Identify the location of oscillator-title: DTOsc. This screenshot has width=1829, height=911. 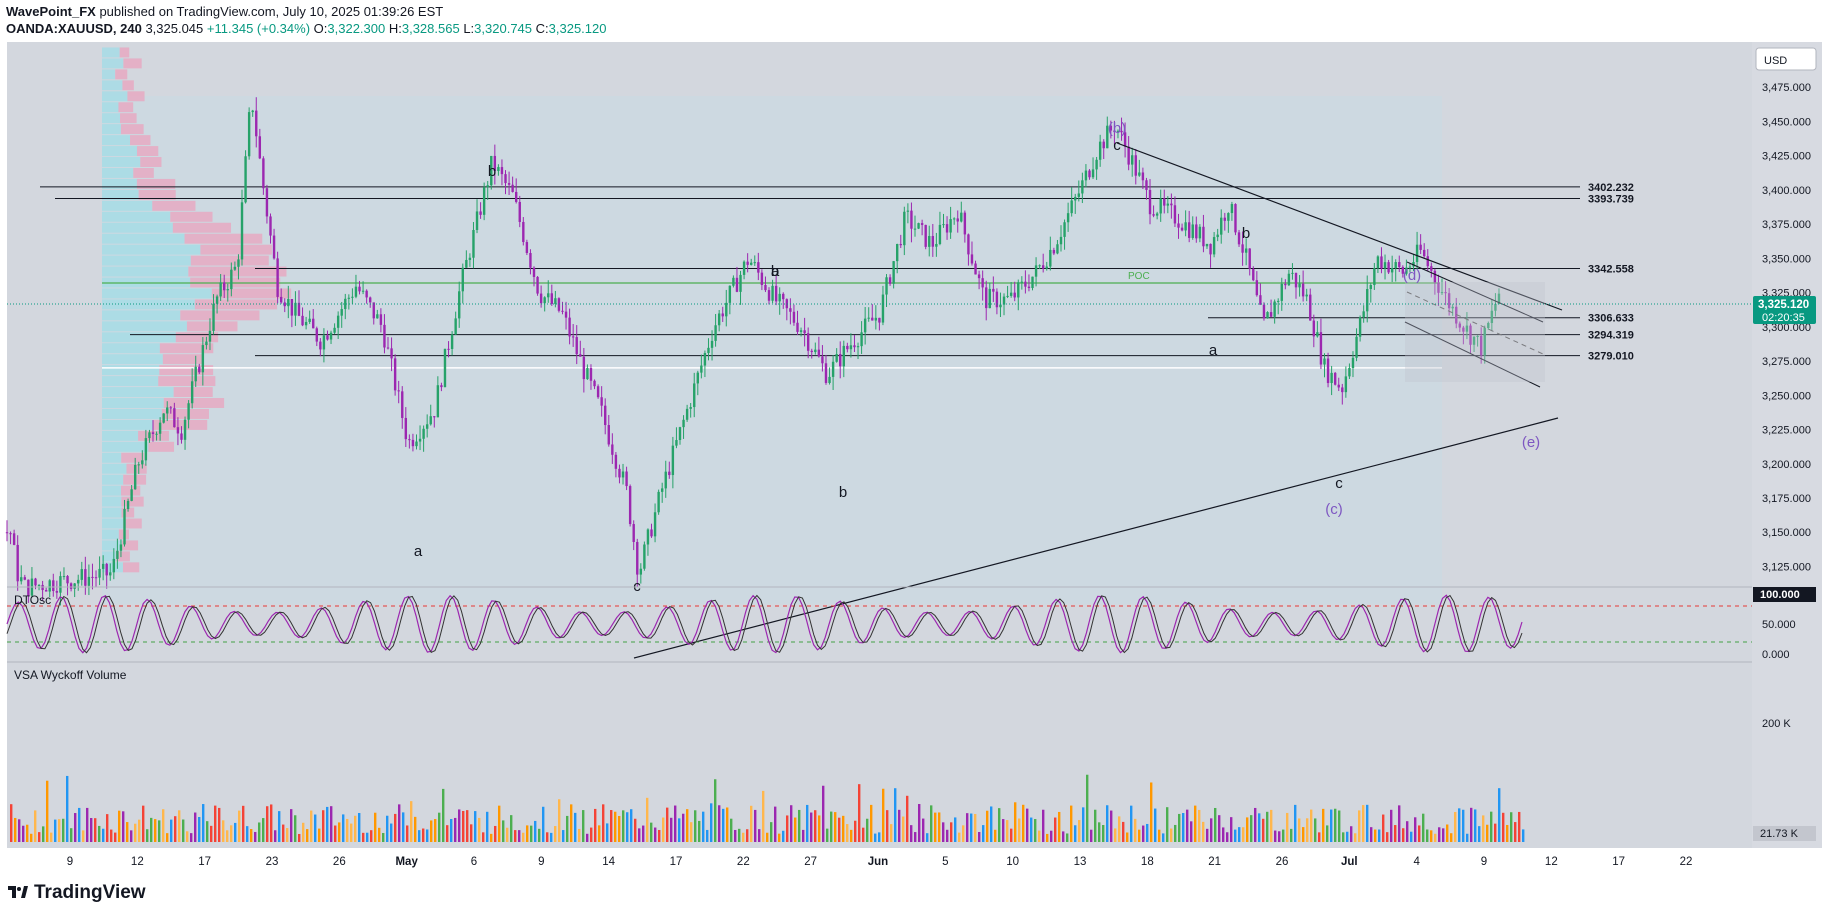
(32, 600).